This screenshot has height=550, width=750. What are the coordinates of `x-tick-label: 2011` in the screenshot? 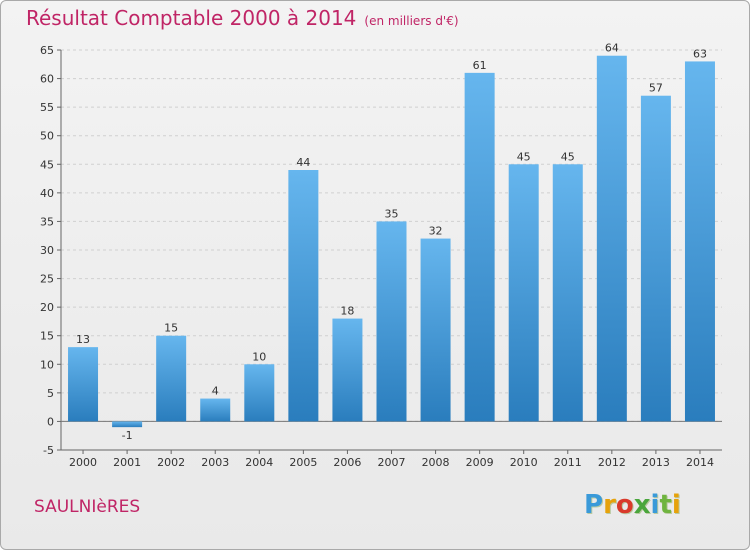 It's located at (568, 462).